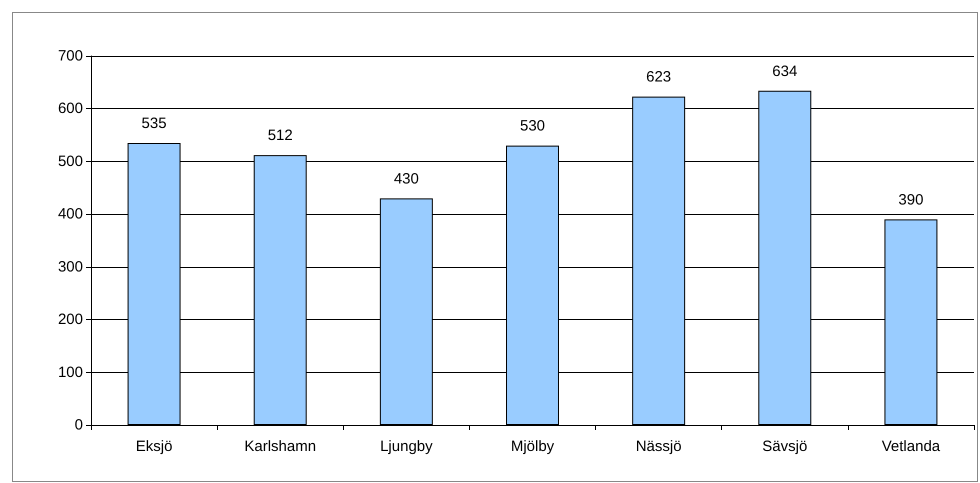  Describe the element at coordinates (407, 446) in the screenshot. I see `x-tick-label: Ljungby` at that location.